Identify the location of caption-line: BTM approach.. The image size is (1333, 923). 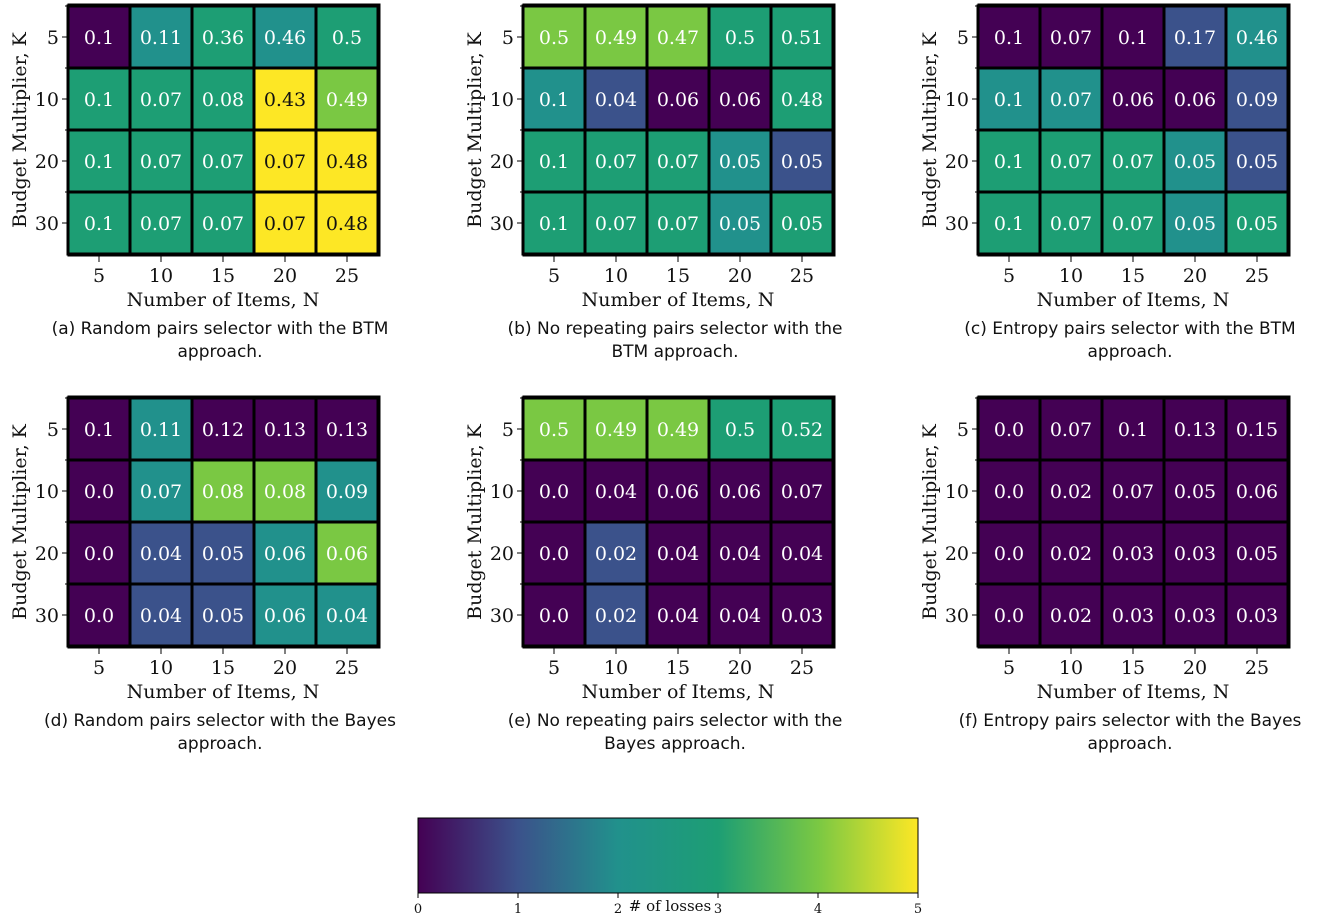
(675, 352).